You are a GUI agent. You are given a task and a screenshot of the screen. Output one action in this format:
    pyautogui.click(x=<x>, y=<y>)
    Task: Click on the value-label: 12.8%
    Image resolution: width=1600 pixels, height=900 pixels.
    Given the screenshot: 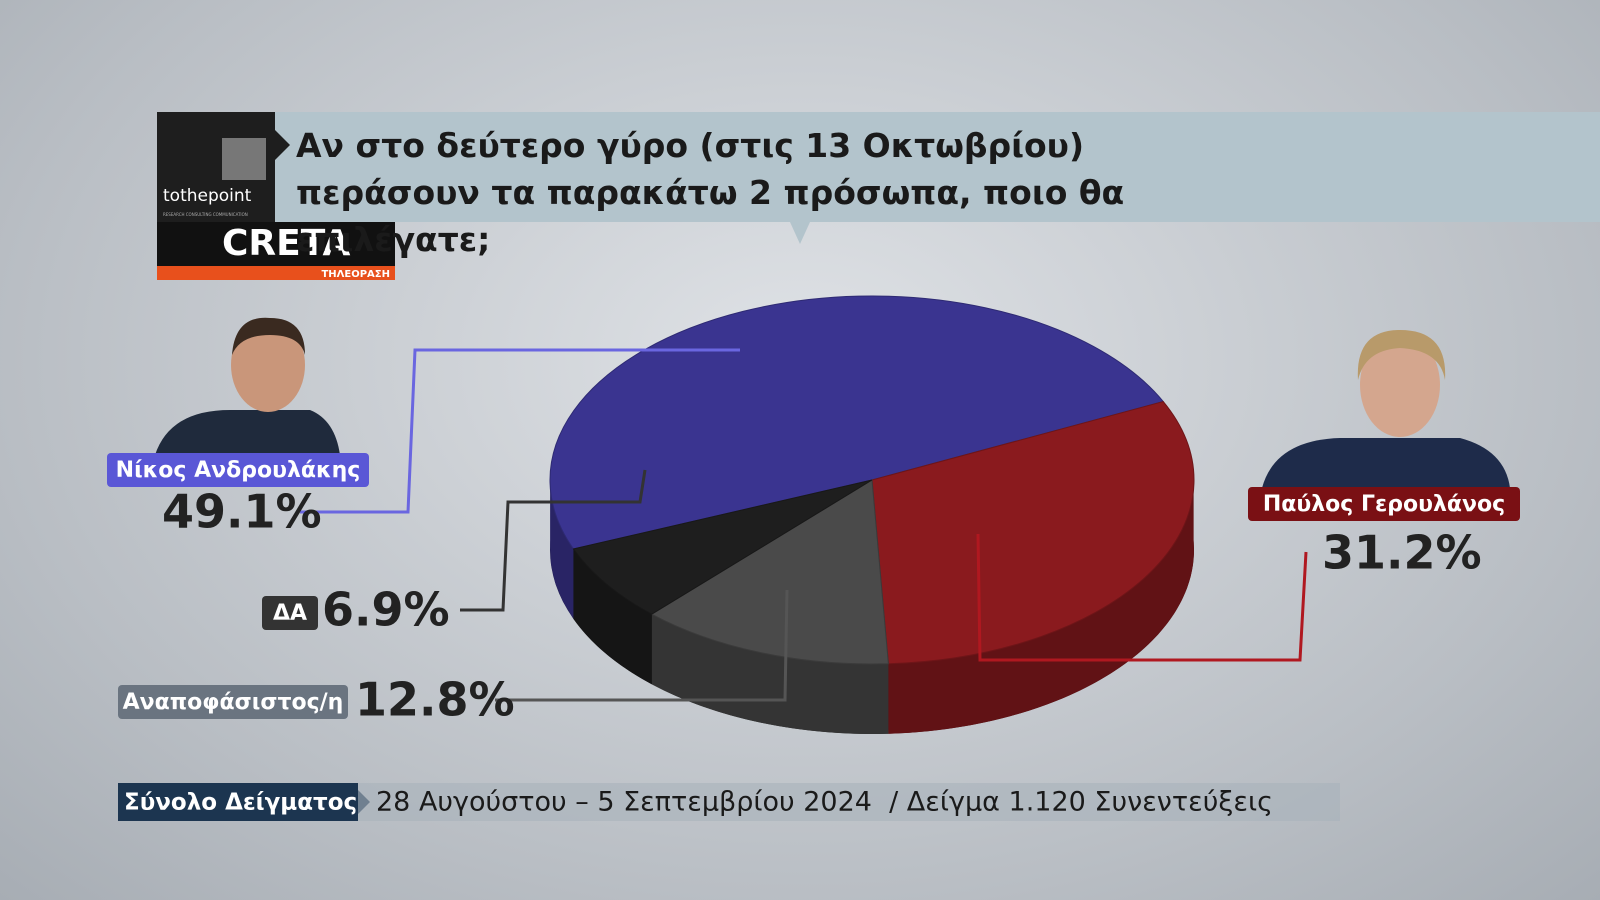 What is the action you would take?
    pyautogui.click(x=435, y=700)
    